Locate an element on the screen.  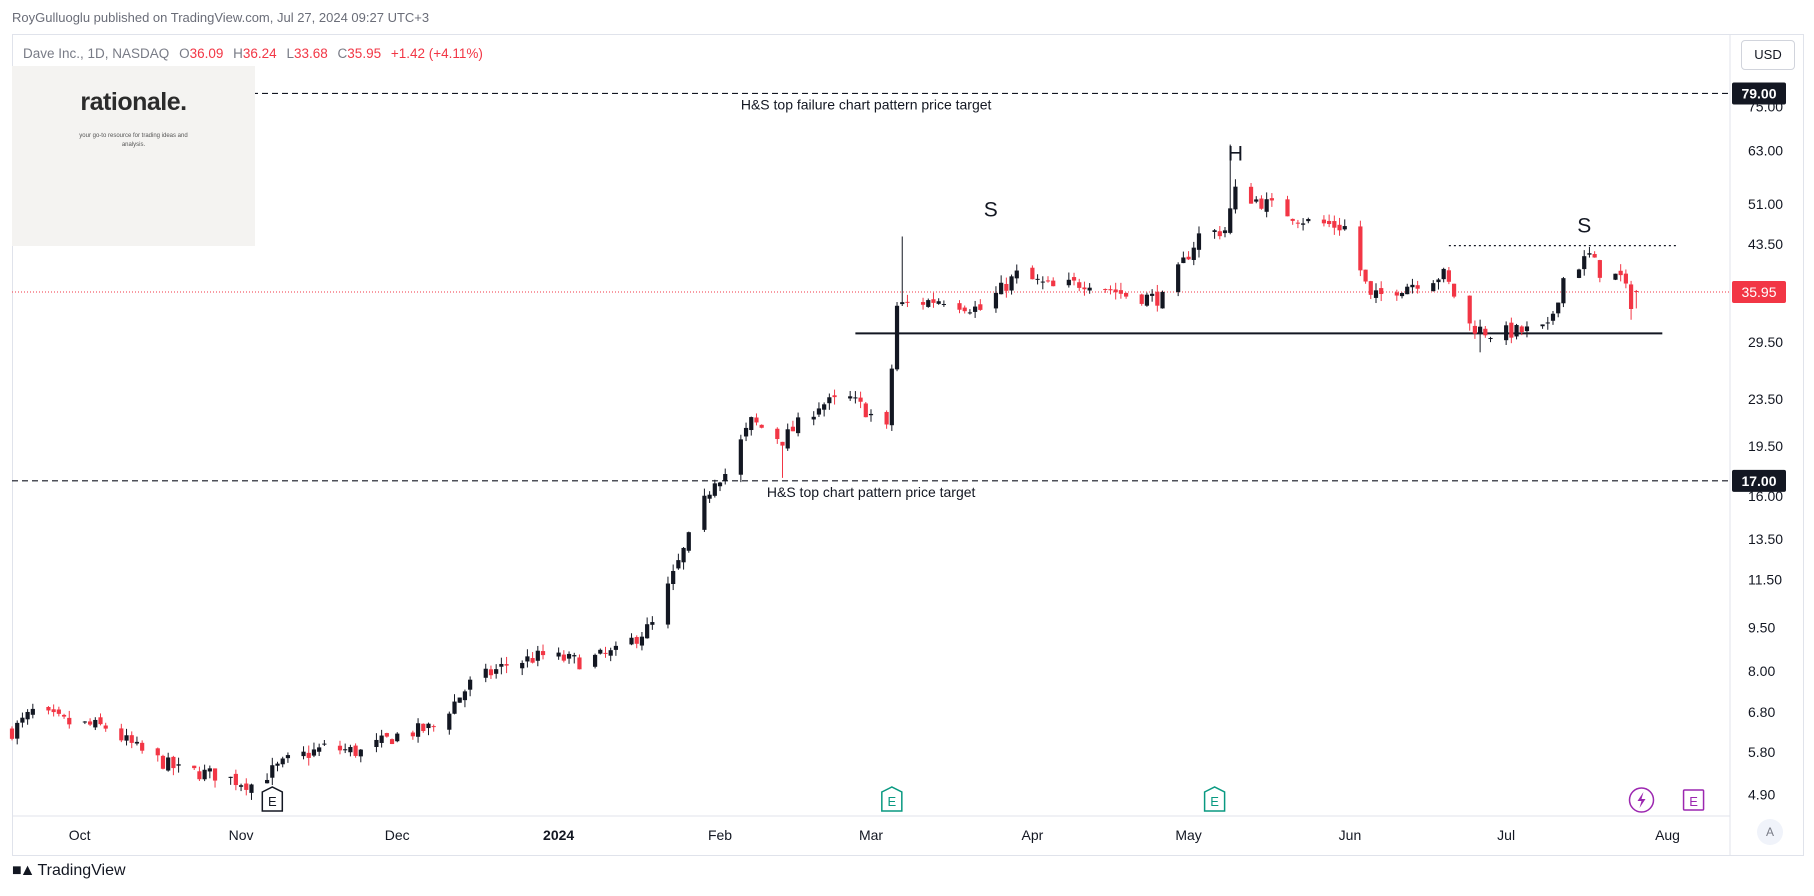
currency-button: USD is located at coordinates (1768, 55).